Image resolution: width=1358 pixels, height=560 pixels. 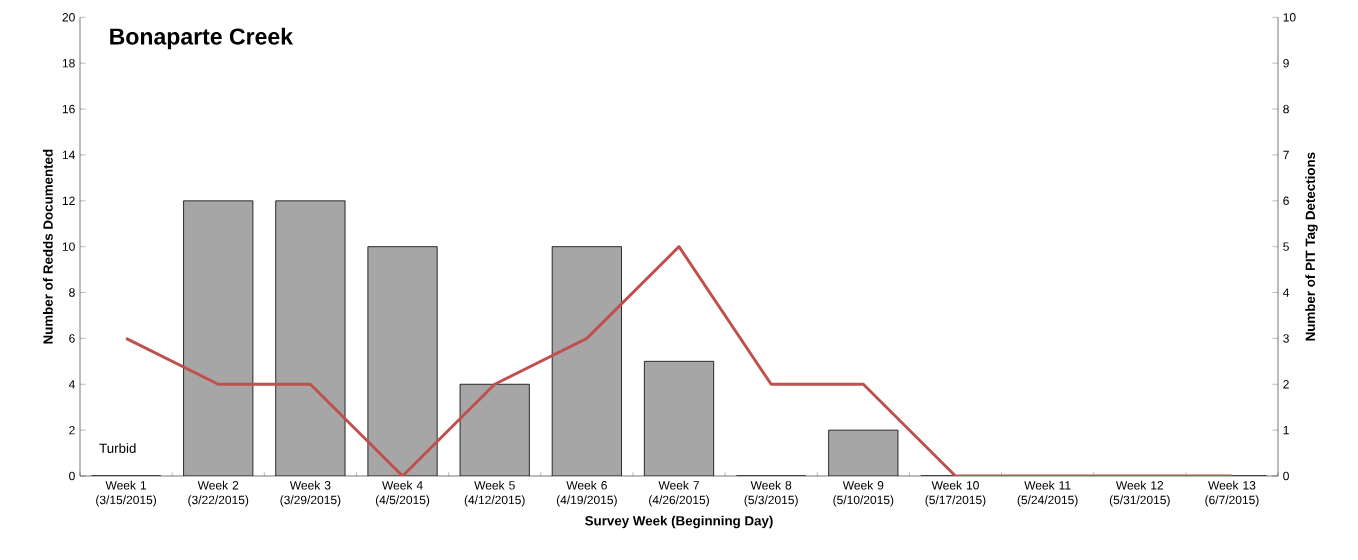 What do you see at coordinates (1286, 246) in the screenshot?
I see `y2-tick-label: 5` at bounding box center [1286, 246].